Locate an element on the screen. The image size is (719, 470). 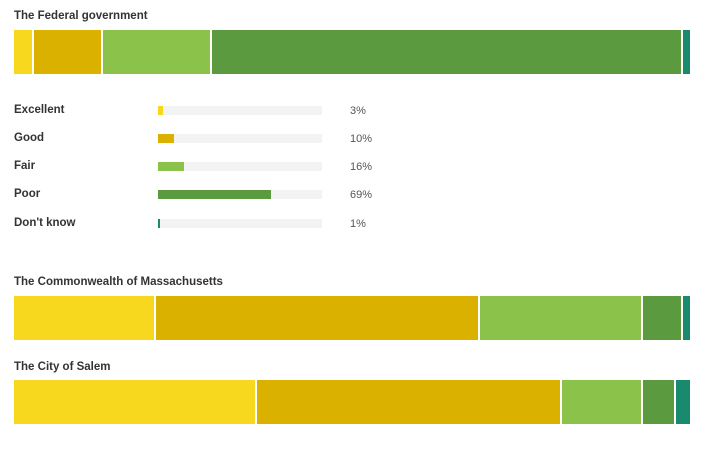
legend-value: 1% is located at coordinates (358, 224).